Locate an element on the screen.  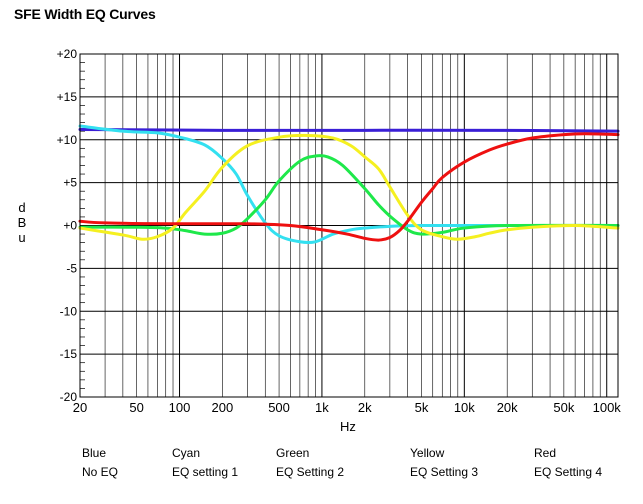
legend-color-name: Yellow is located at coordinates (427, 453).